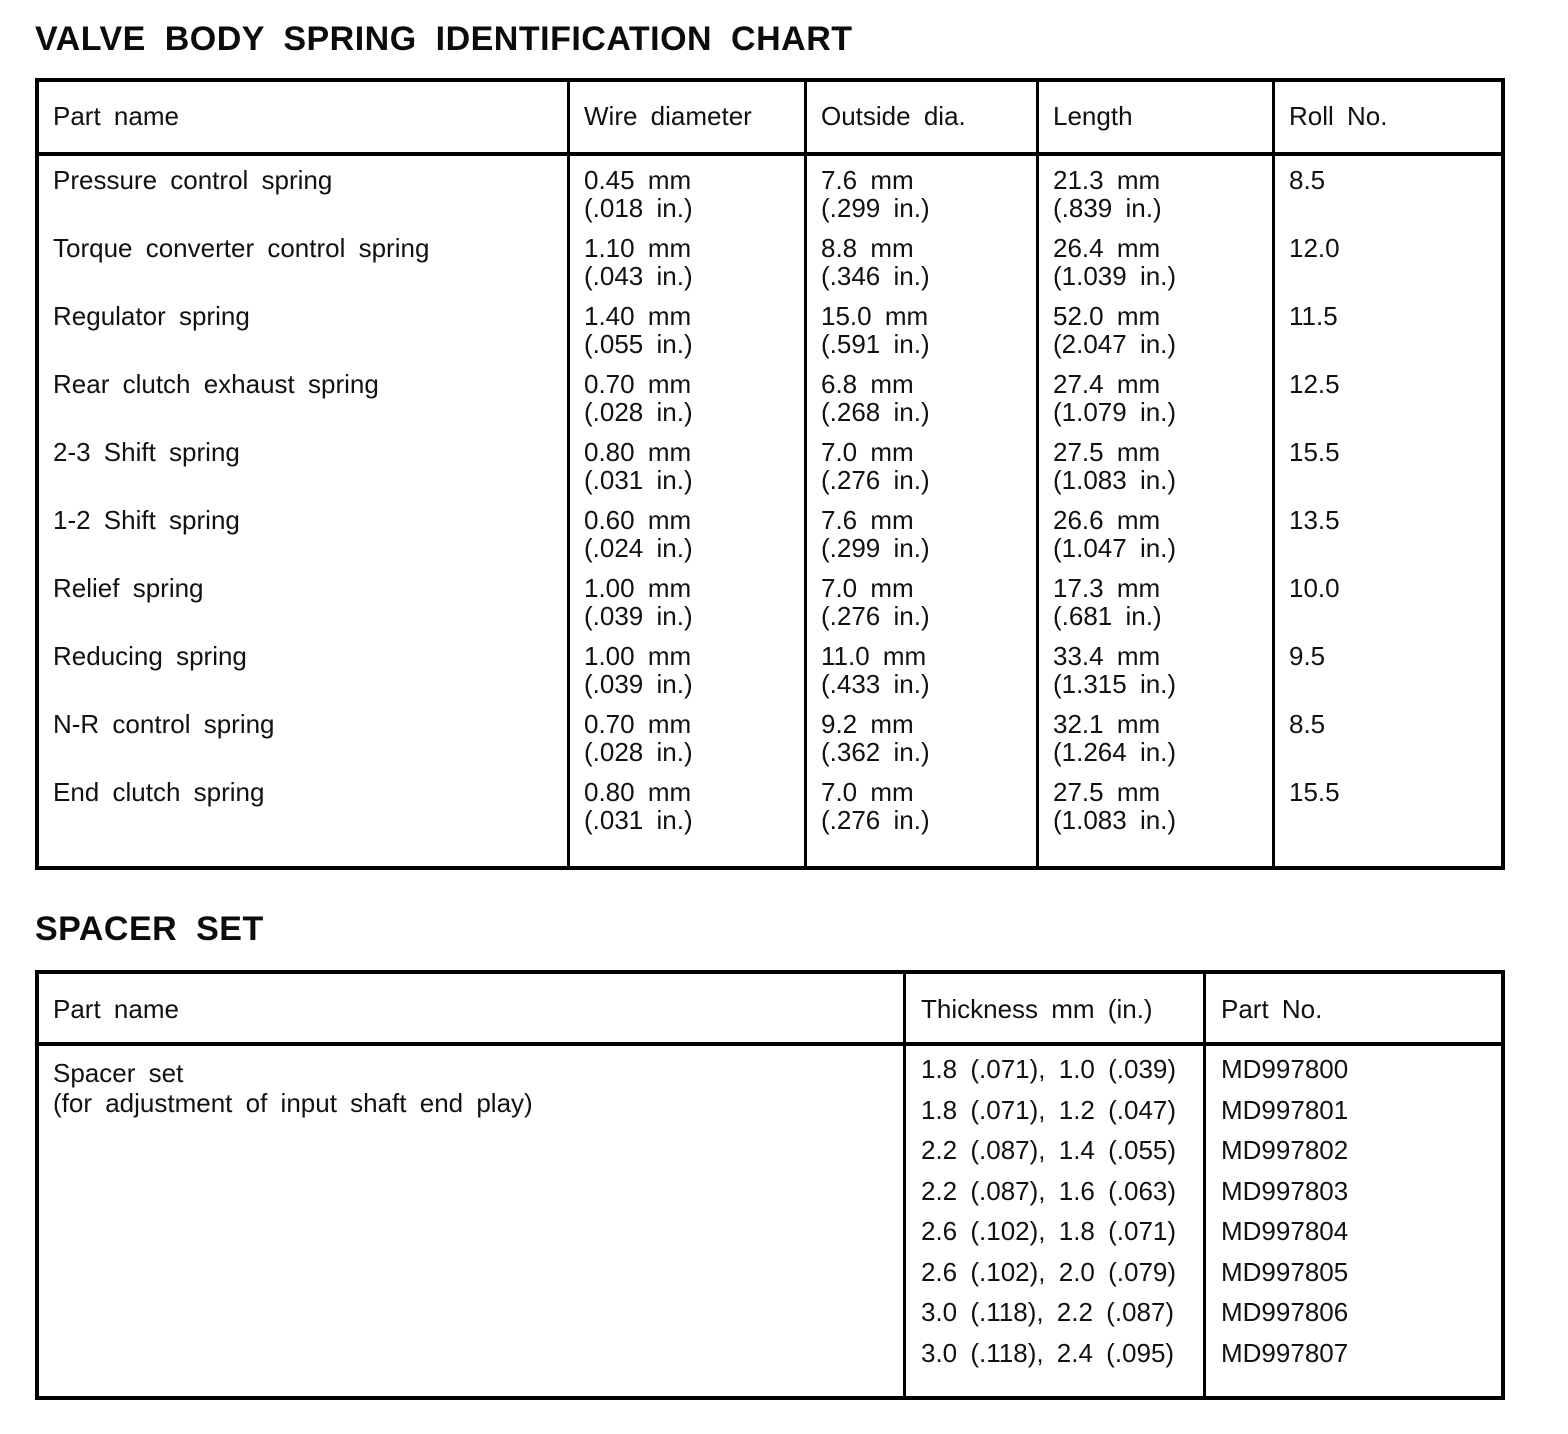 The image size is (1568, 1434). I want to click on roll-no-cell: 10.0, so click(1314, 588).